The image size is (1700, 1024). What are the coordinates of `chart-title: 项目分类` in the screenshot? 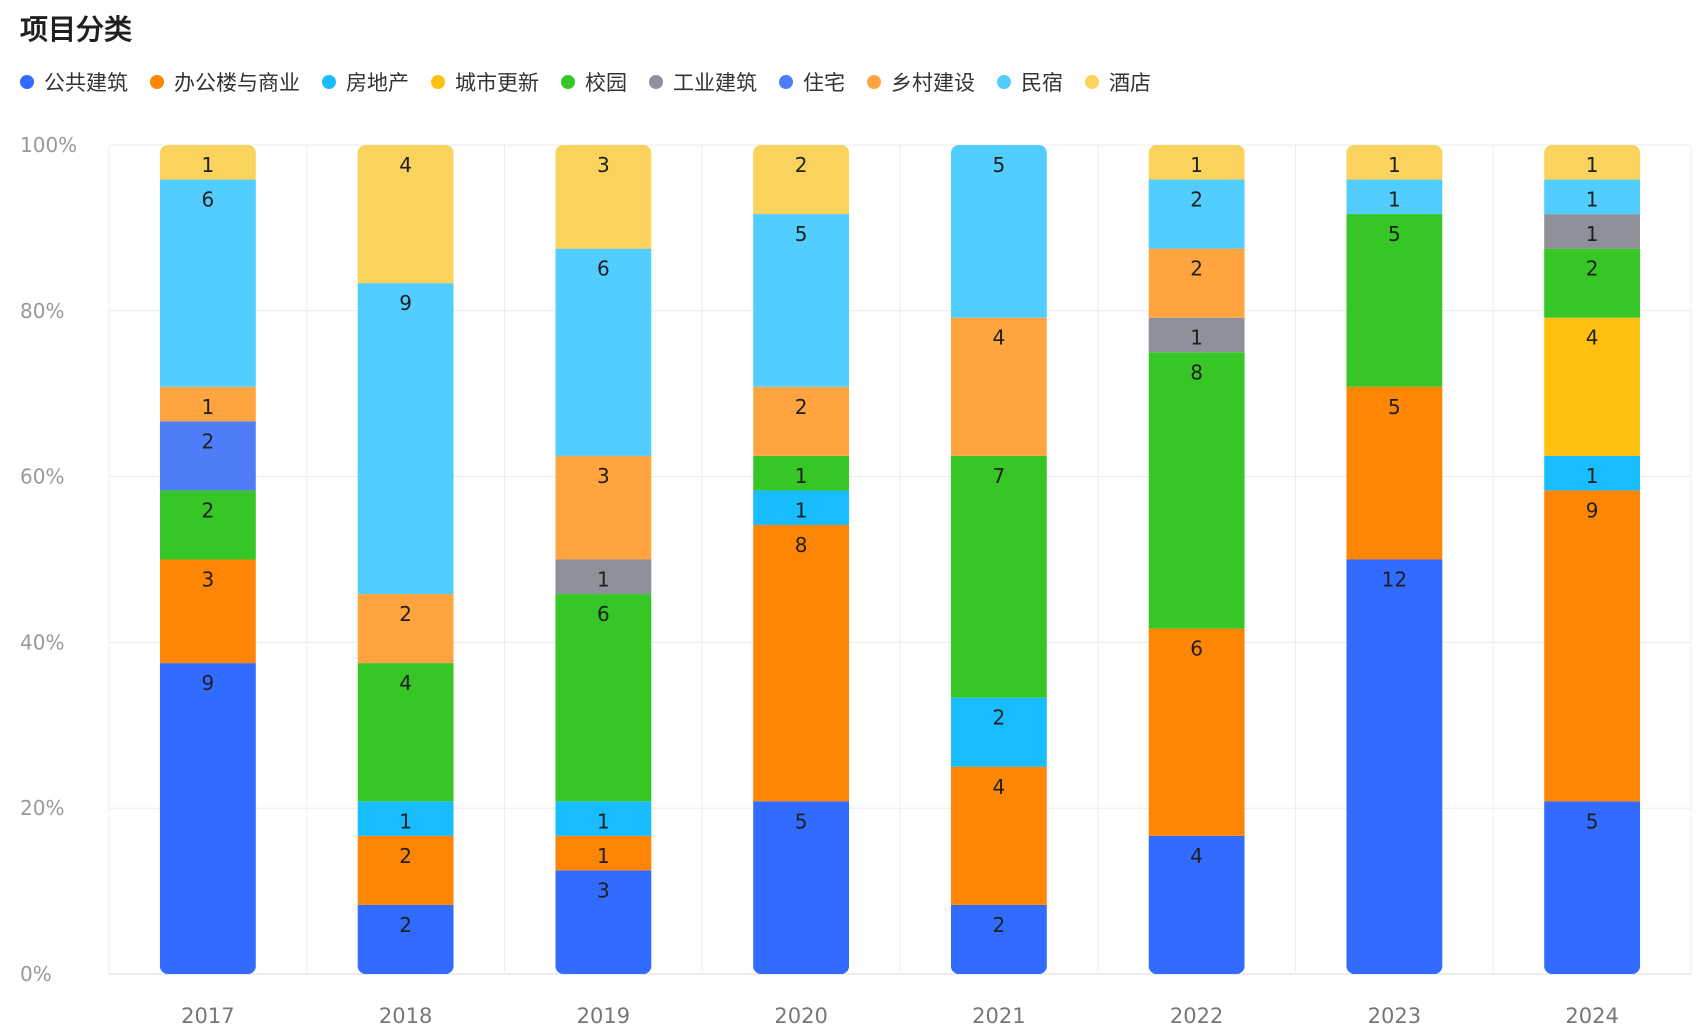 It's located at (76, 29).